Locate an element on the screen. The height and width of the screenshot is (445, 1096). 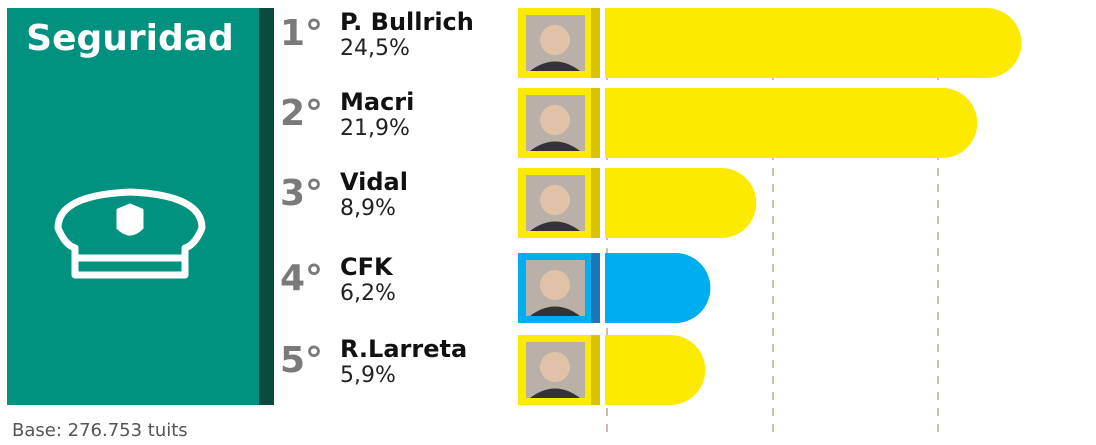
rank-label: 3° is located at coordinates (301, 193).